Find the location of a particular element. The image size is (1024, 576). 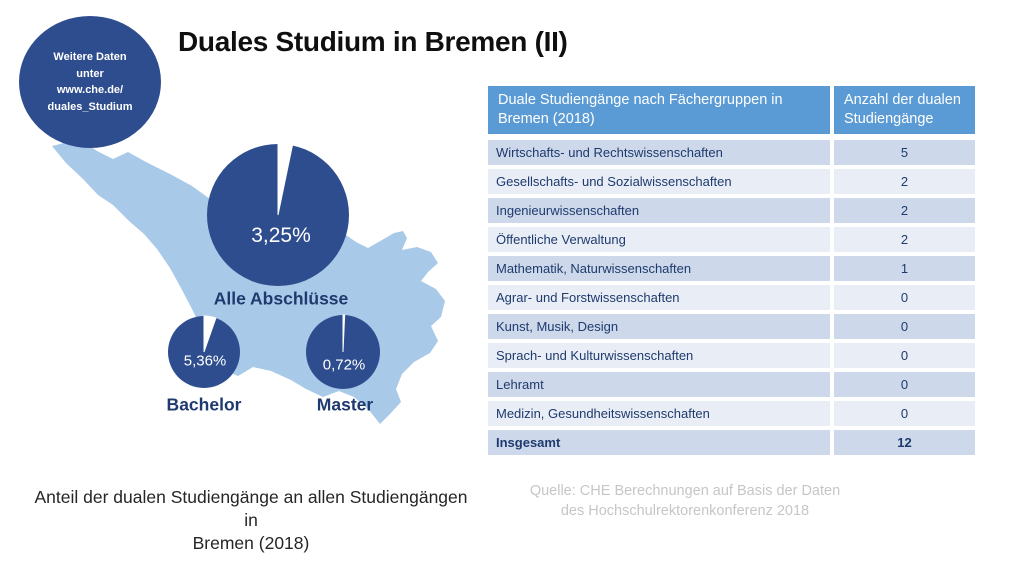

row-subject: Insgesamt is located at coordinates (659, 442).